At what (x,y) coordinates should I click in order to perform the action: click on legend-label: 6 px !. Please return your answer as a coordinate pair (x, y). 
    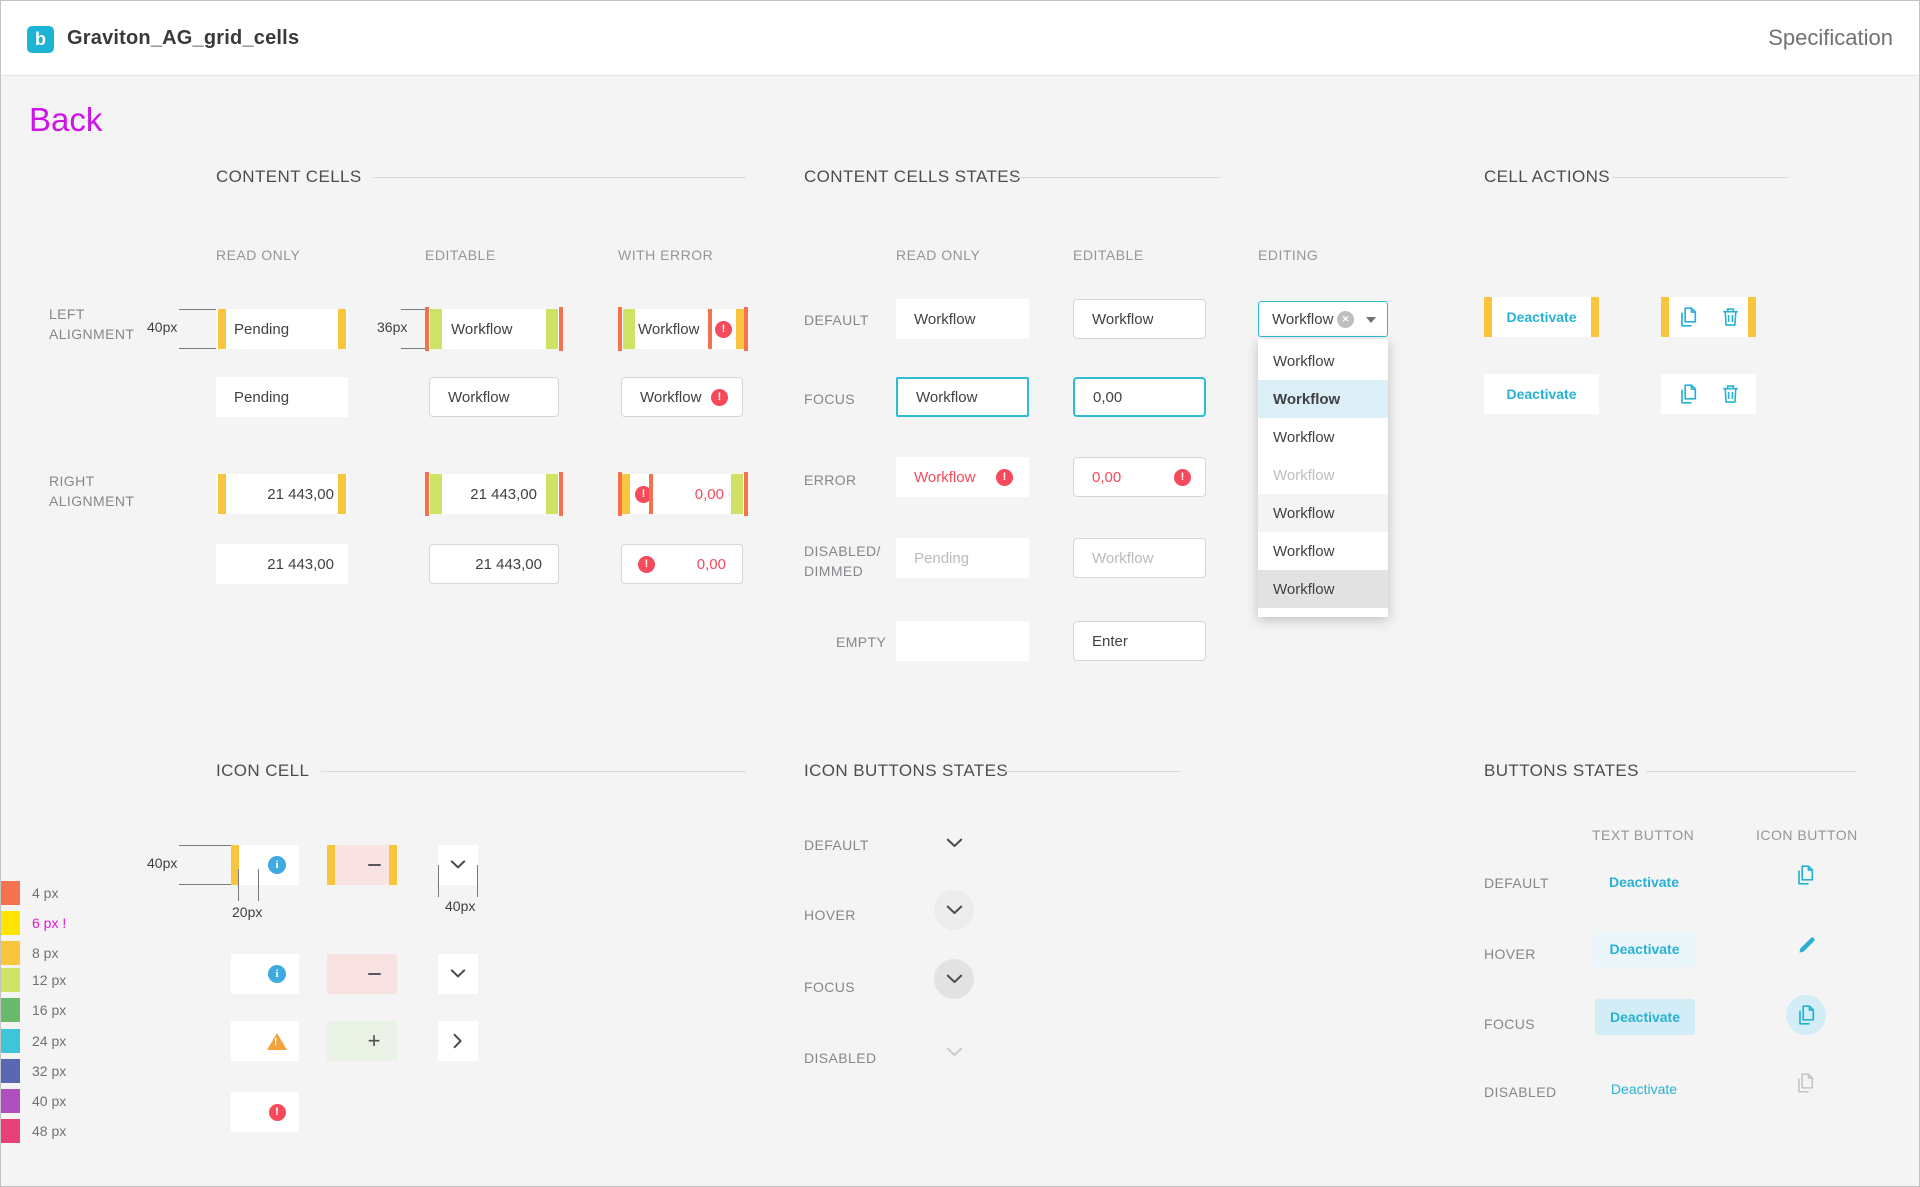
    Looking at the image, I should click on (49, 923).